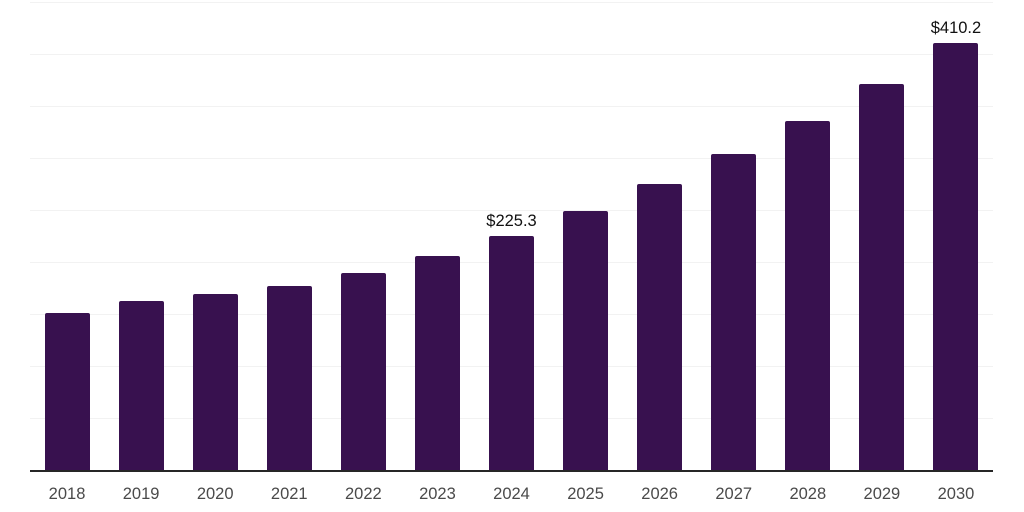 The height and width of the screenshot is (512, 1024). What do you see at coordinates (215, 382) in the screenshot?
I see `bar-2020` at bounding box center [215, 382].